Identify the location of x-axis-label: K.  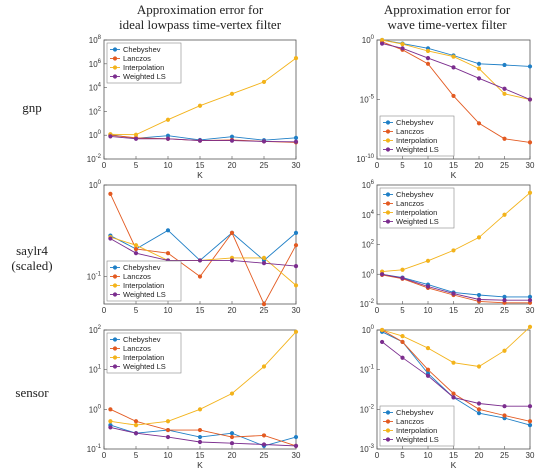
(200, 465).